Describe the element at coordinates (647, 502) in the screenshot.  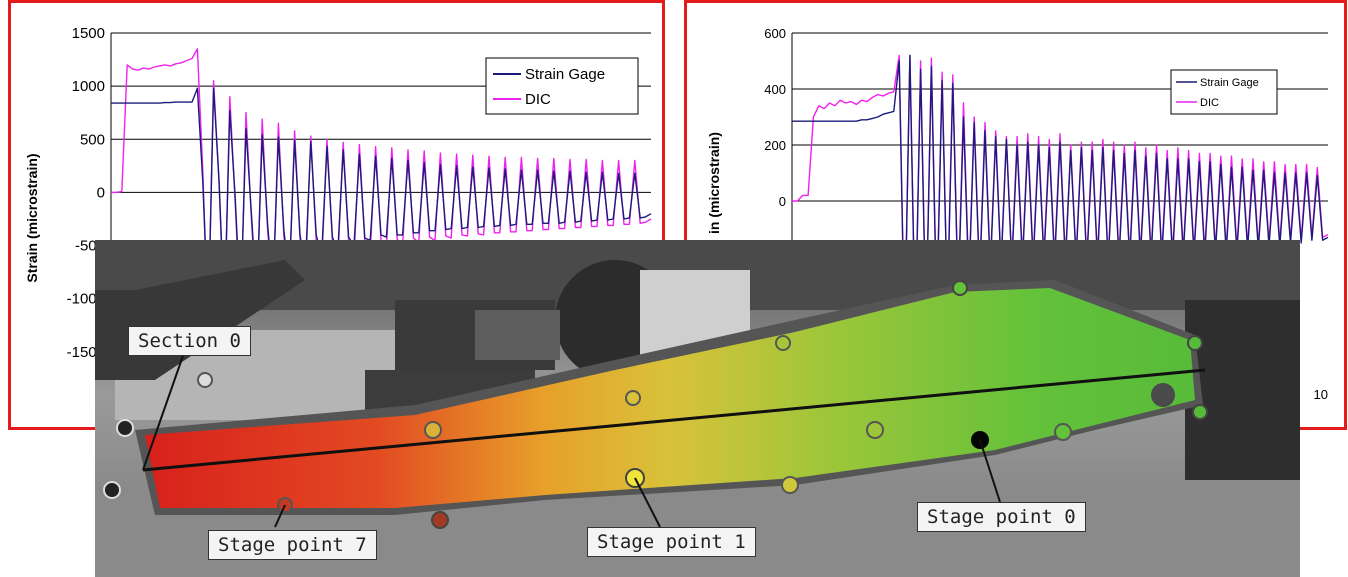
I see `stage-point-1-leader` at that location.